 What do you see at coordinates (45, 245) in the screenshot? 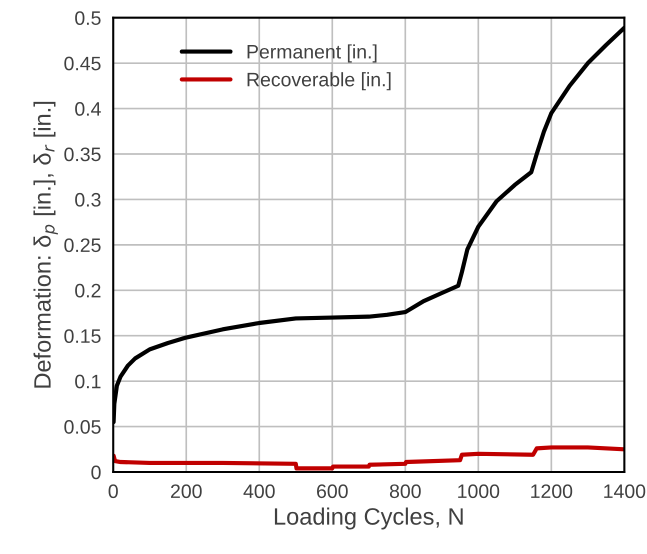
I see `y-axis-title: Deformation: δ$_{p}$ [in.], δ$_{r}$ [in.]` at bounding box center [45, 245].